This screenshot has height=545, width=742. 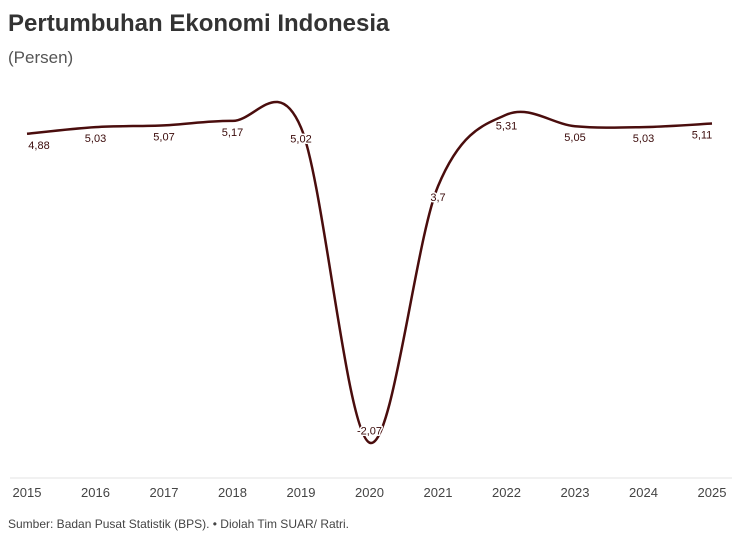 I want to click on x-tick-label: 2019, so click(x=301, y=492).